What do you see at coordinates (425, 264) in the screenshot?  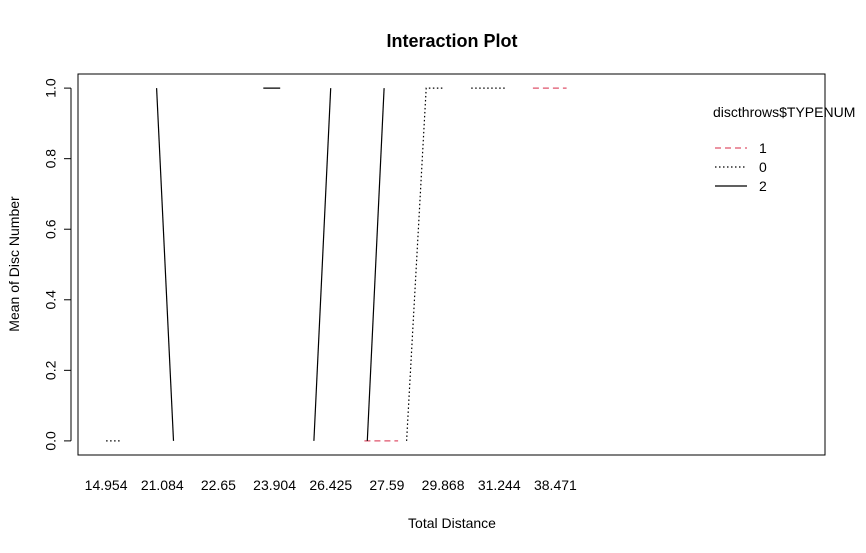 I see `series-0-line` at bounding box center [425, 264].